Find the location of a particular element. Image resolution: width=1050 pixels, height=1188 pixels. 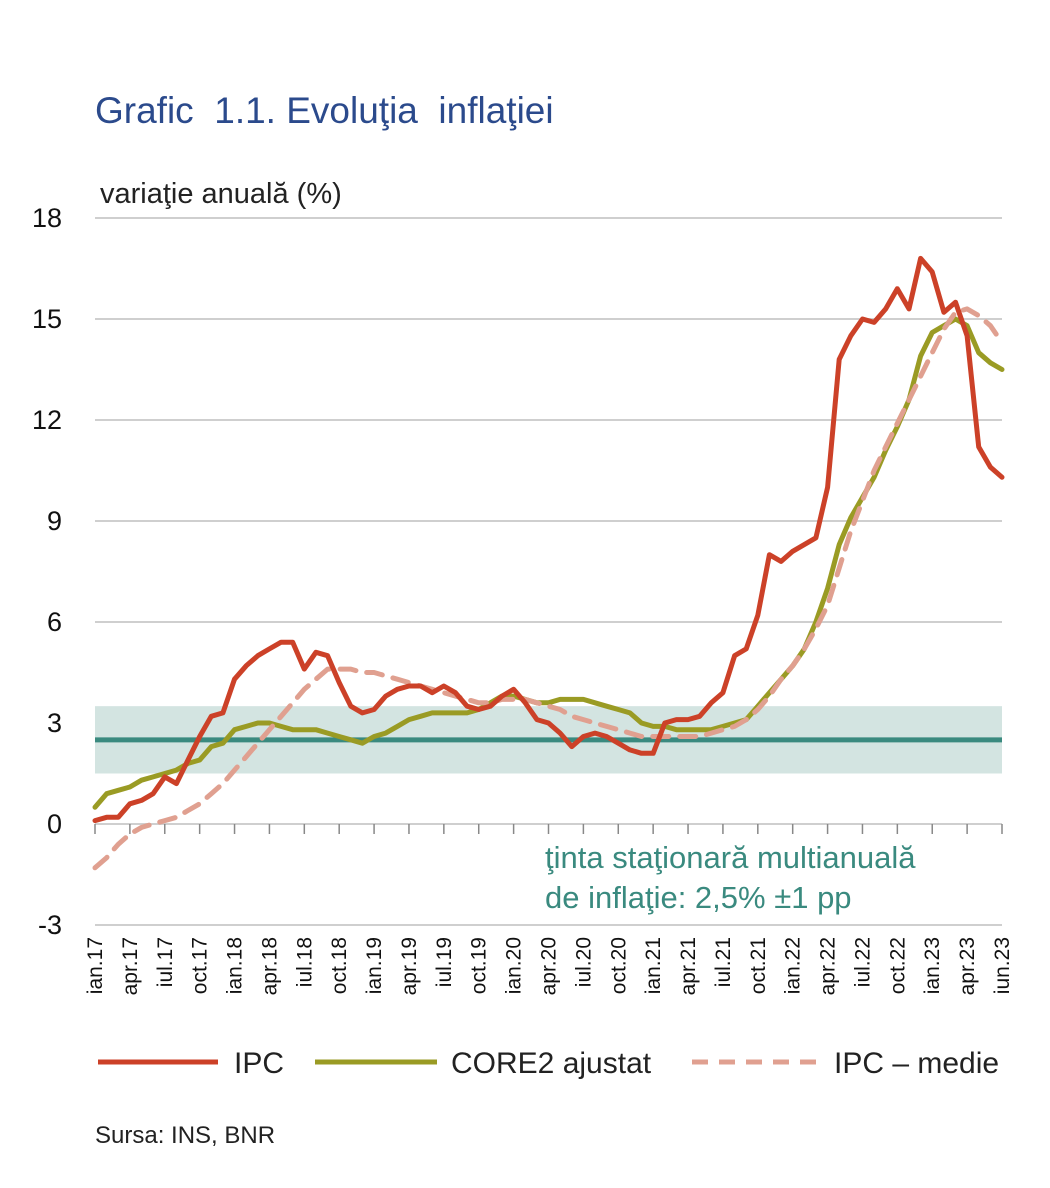

x-tick-label: apr.21 is located at coordinates (688, 966).